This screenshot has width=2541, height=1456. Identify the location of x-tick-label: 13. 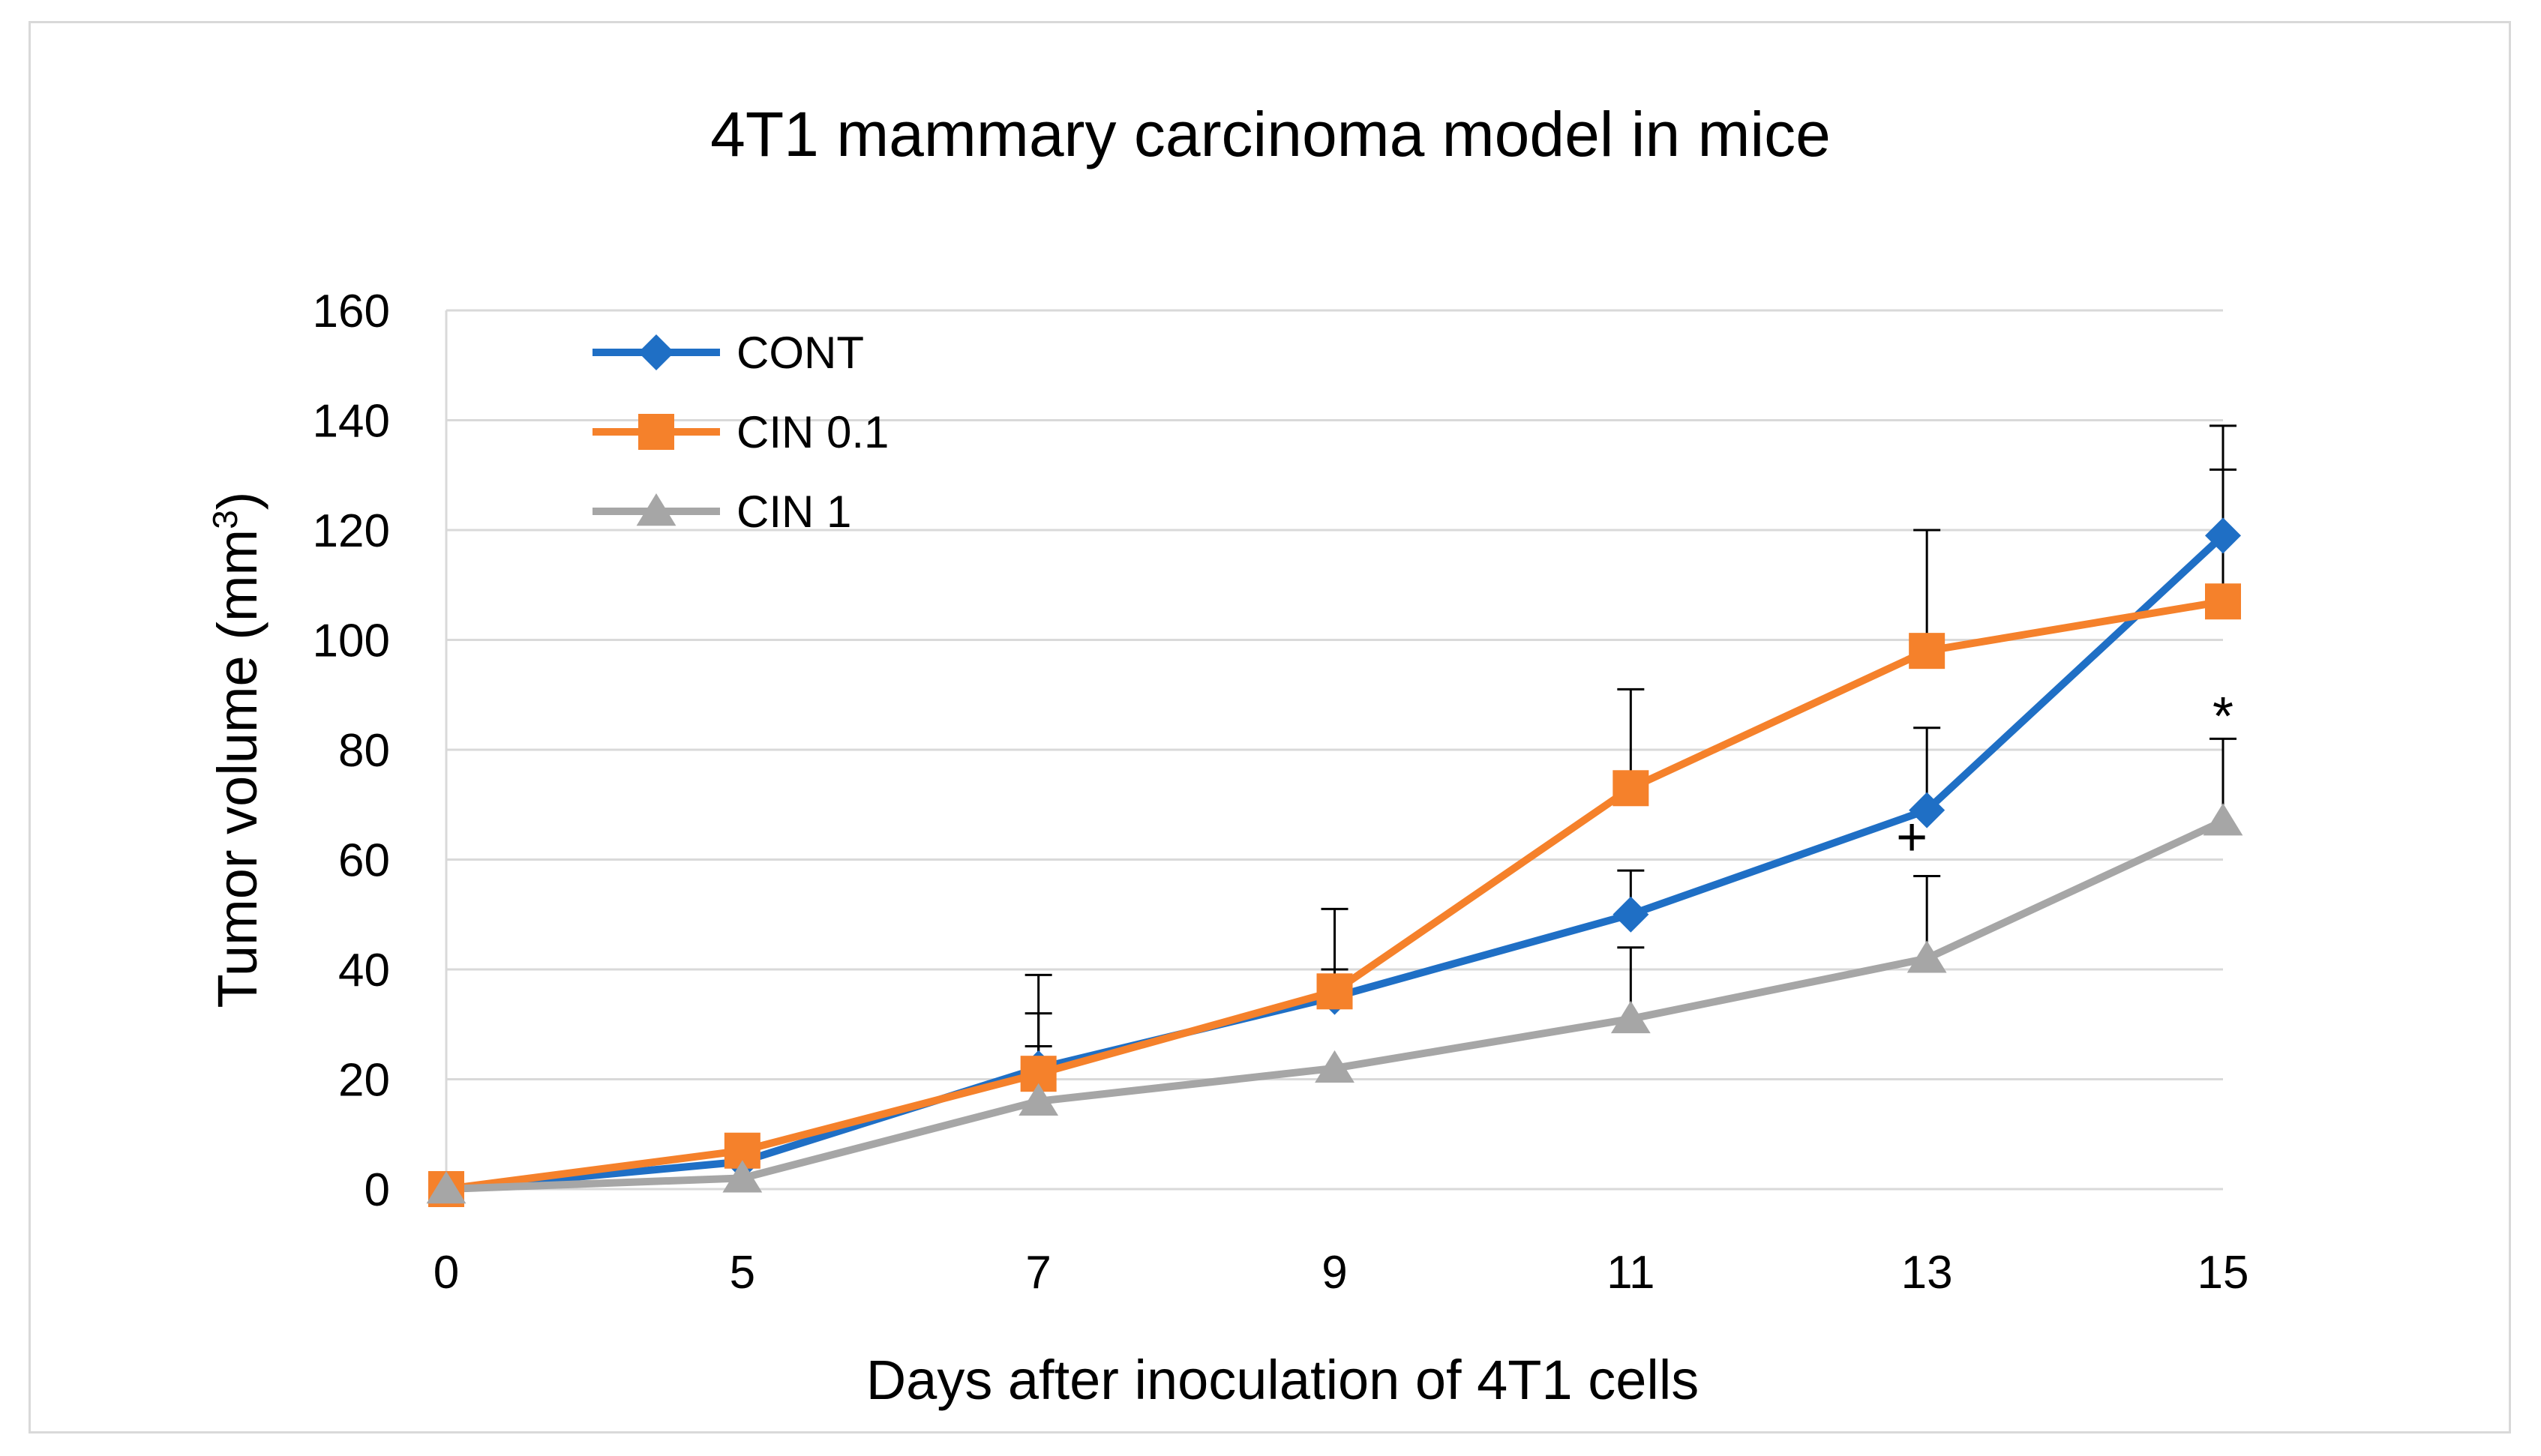
(1927, 1273).